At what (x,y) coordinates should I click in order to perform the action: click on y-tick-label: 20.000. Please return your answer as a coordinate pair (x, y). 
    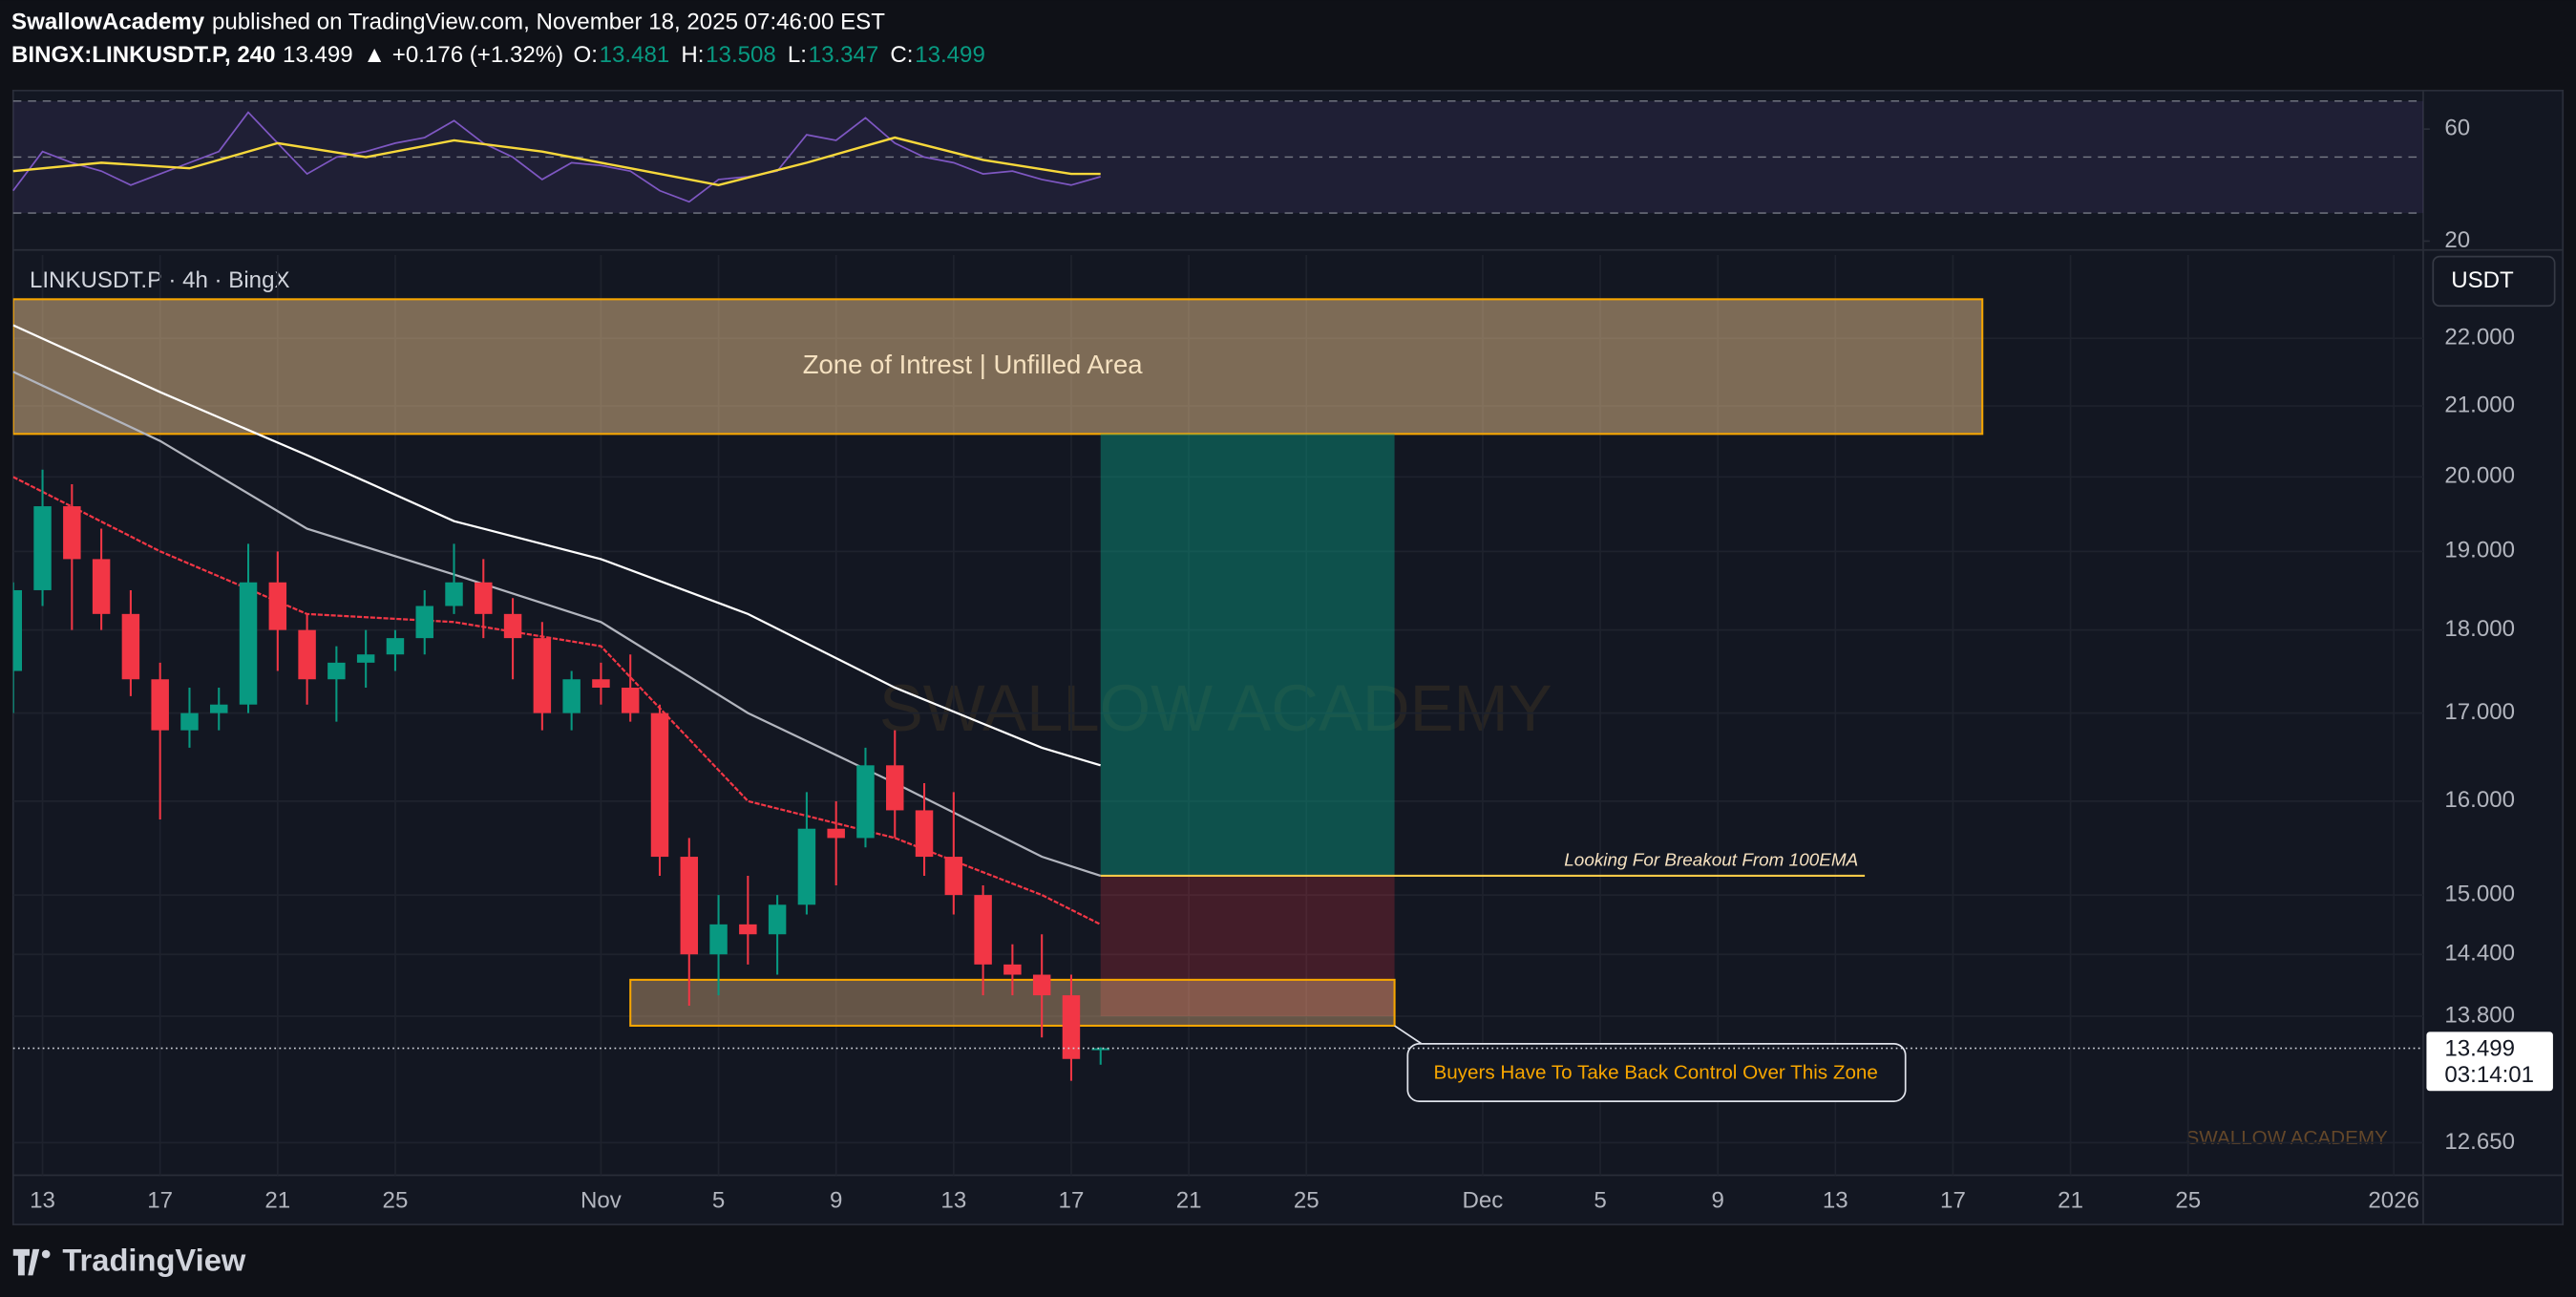
    Looking at the image, I should click on (2479, 476).